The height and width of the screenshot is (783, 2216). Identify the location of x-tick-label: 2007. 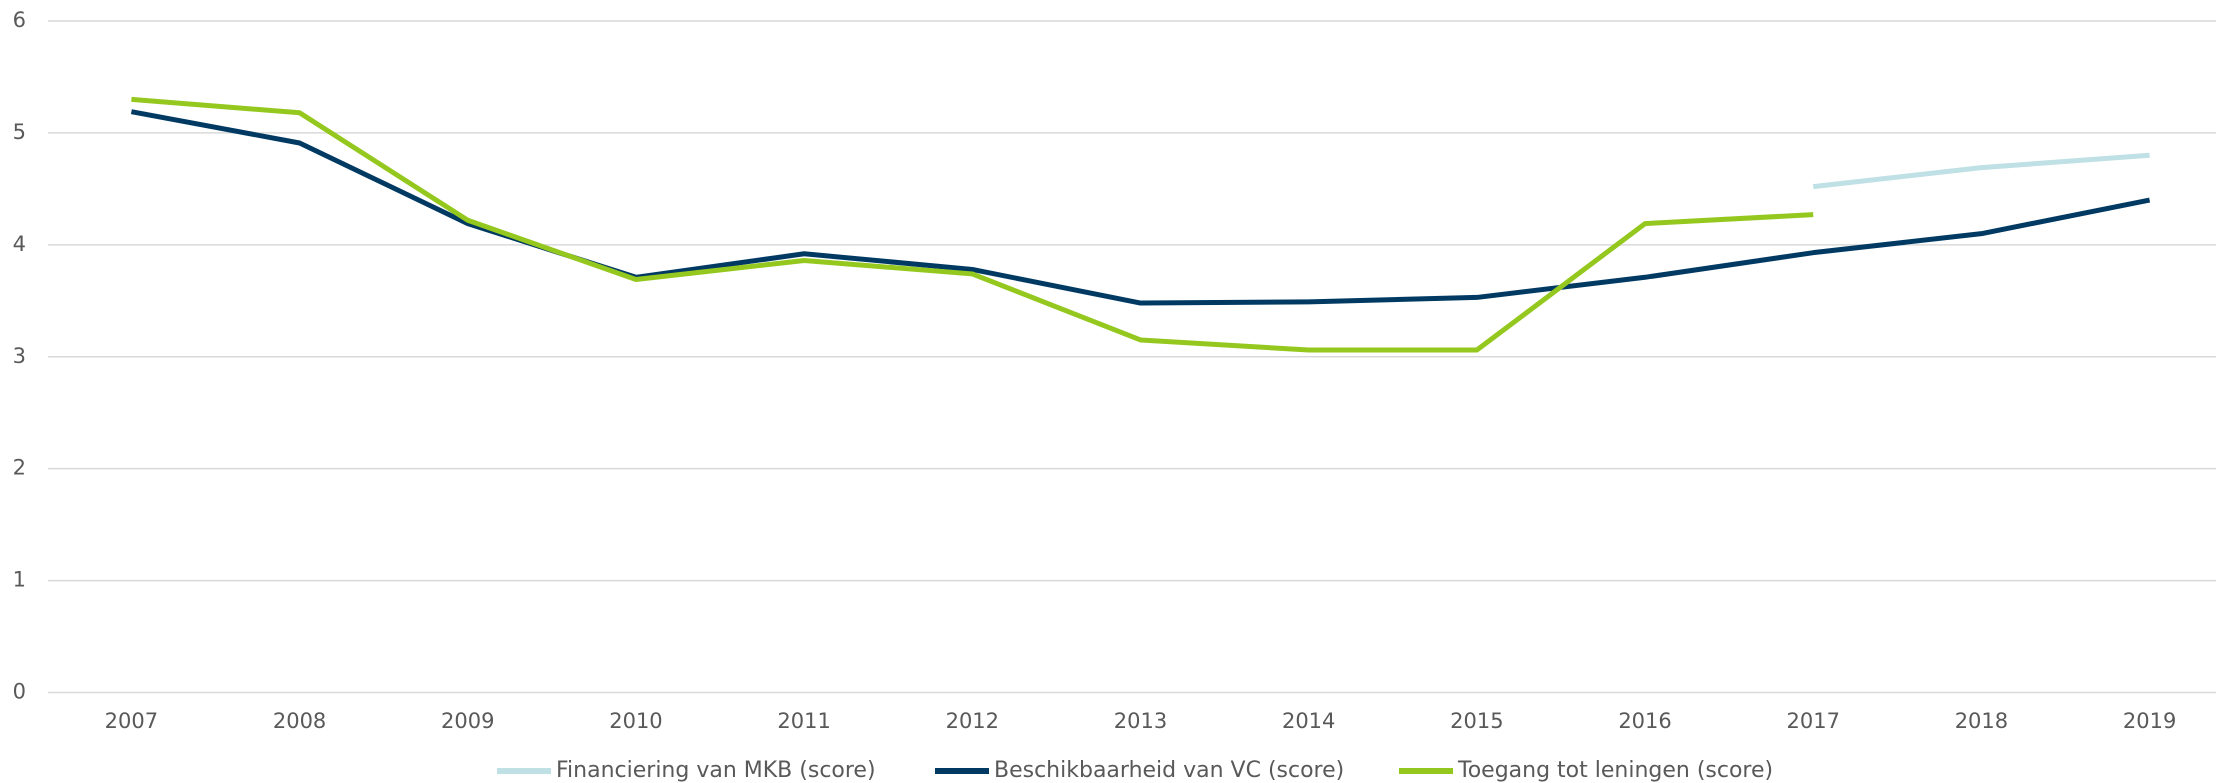
(131, 721).